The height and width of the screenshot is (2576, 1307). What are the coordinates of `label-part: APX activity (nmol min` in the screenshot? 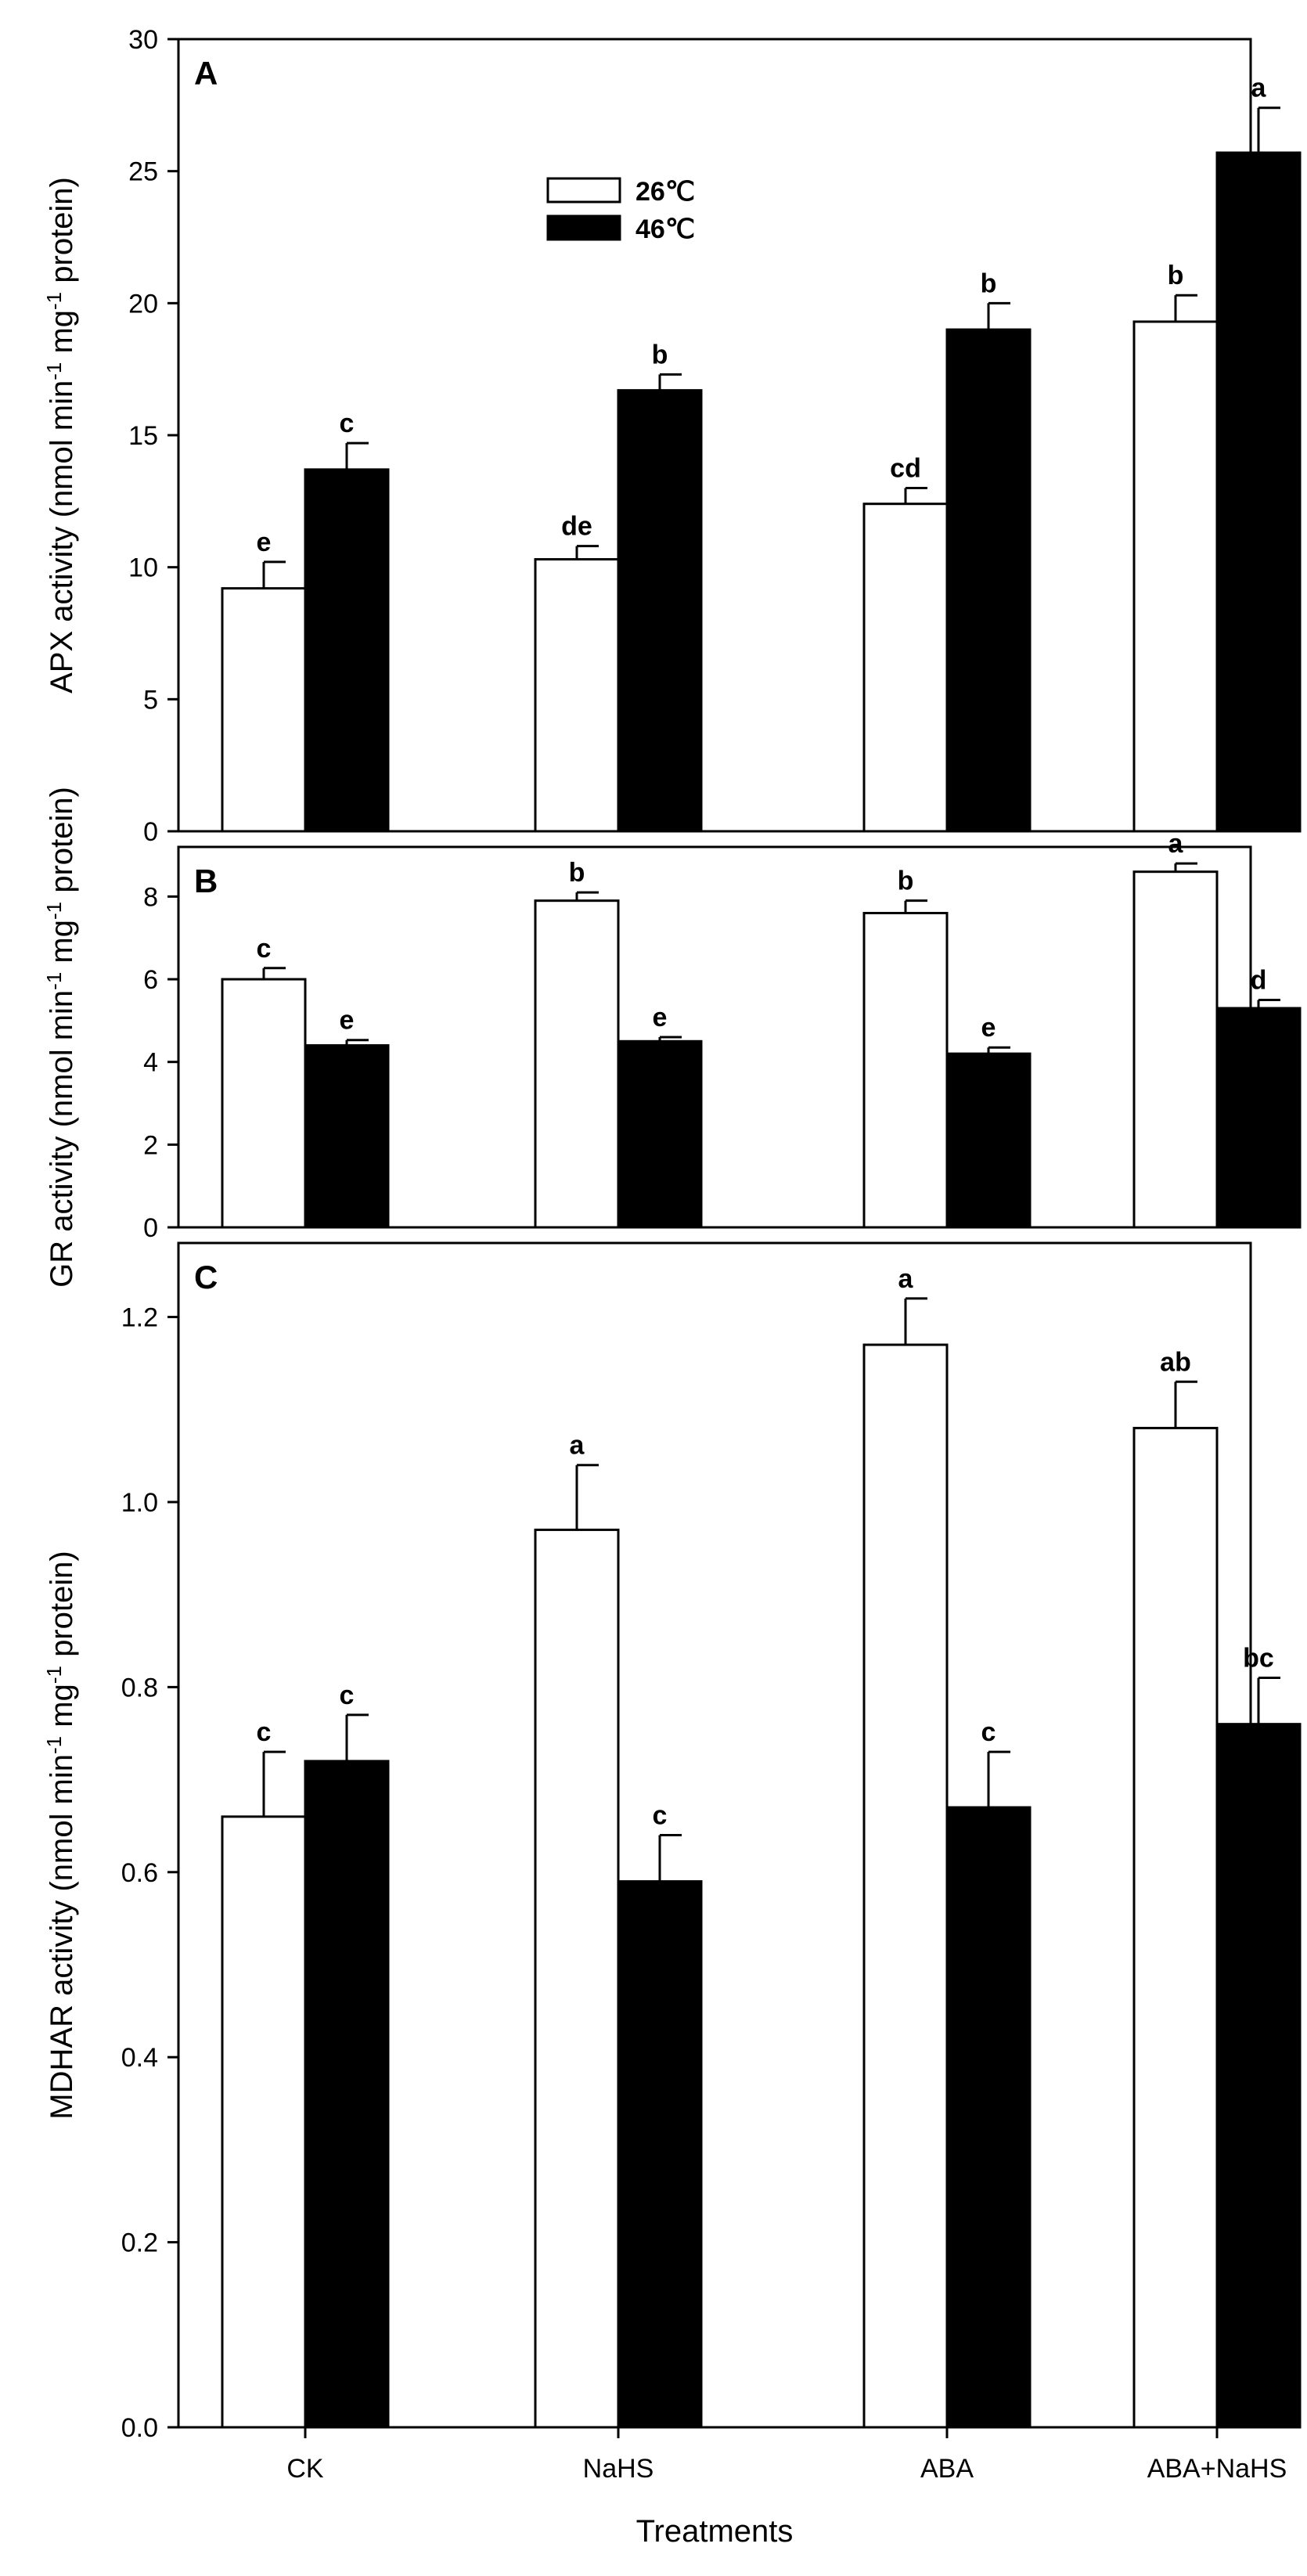 It's located at (62, 537).